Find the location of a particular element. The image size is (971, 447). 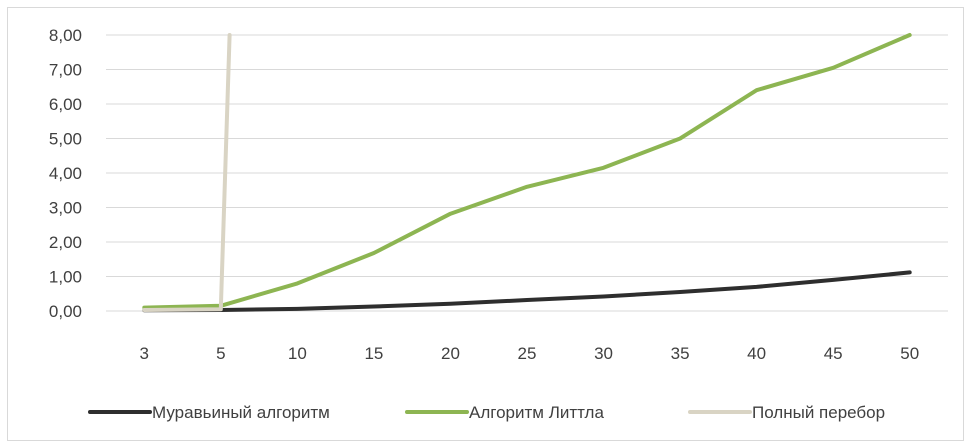

x-tick-label: 30 is located at coordinates (603, 353).